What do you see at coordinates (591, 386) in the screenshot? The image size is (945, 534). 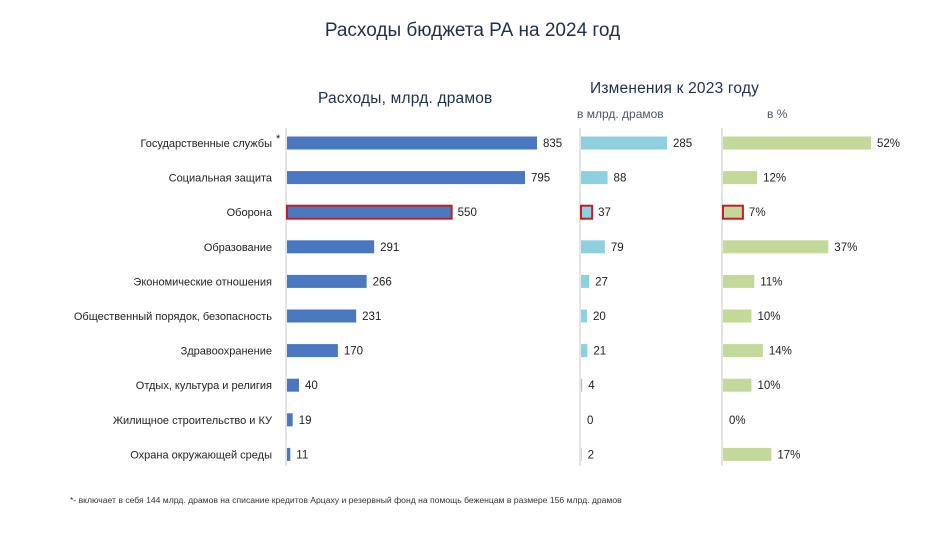 I see `change-abs-value-label: 4` at bounding box center [591, 386].